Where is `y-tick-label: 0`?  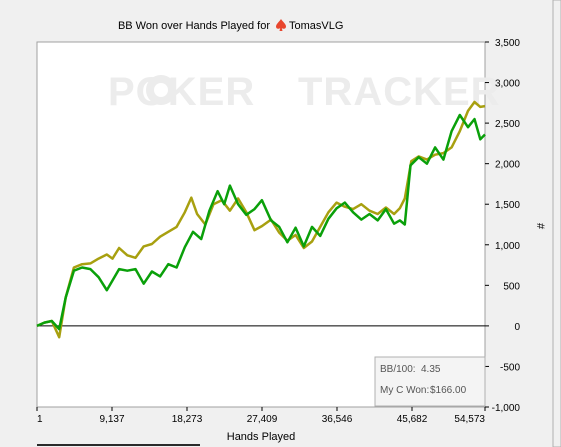 y-tick-label: 0 is located at coordinates (517, 327).